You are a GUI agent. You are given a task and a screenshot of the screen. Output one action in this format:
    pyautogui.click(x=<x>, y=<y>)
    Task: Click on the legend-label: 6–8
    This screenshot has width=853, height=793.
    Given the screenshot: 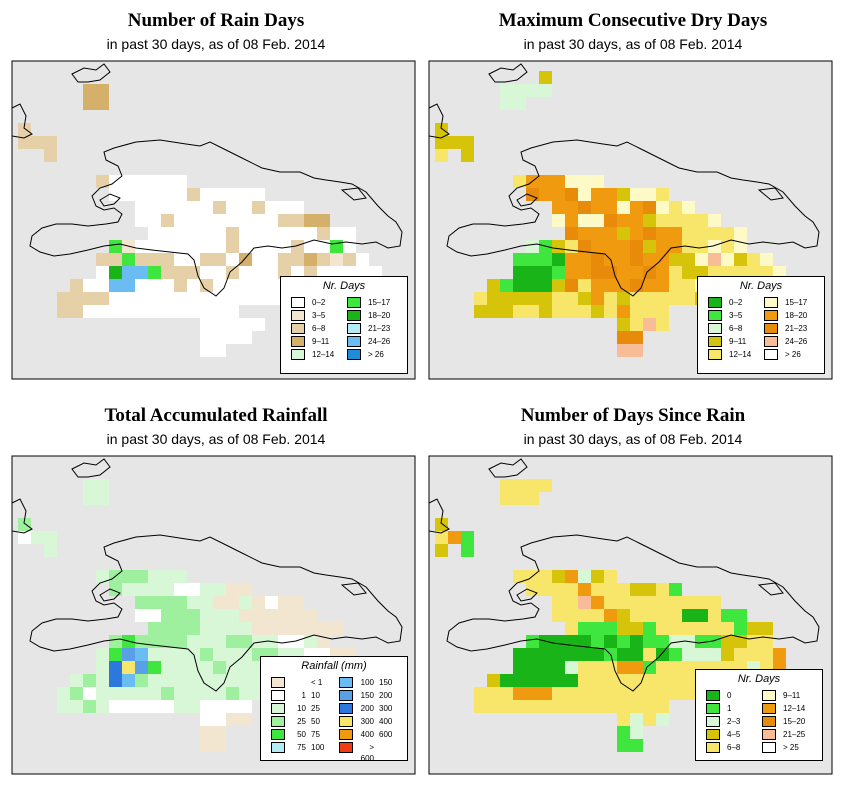 What is the action you would take?
    pyautogui.click(x=734, y=747)
    